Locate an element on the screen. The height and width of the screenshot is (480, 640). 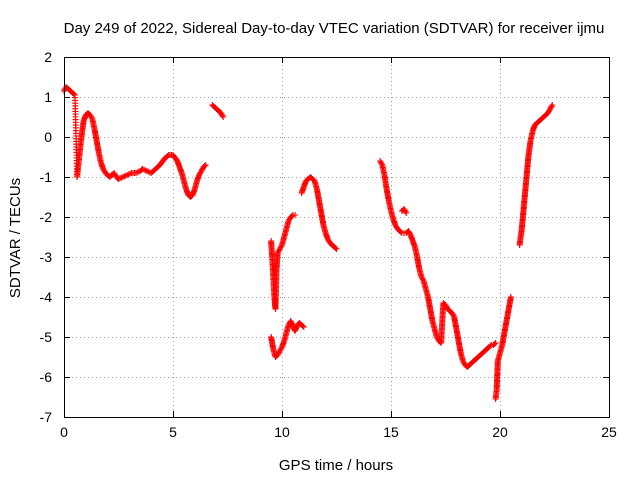
y-tick-label: 1 is located at coordinates (48, 97).